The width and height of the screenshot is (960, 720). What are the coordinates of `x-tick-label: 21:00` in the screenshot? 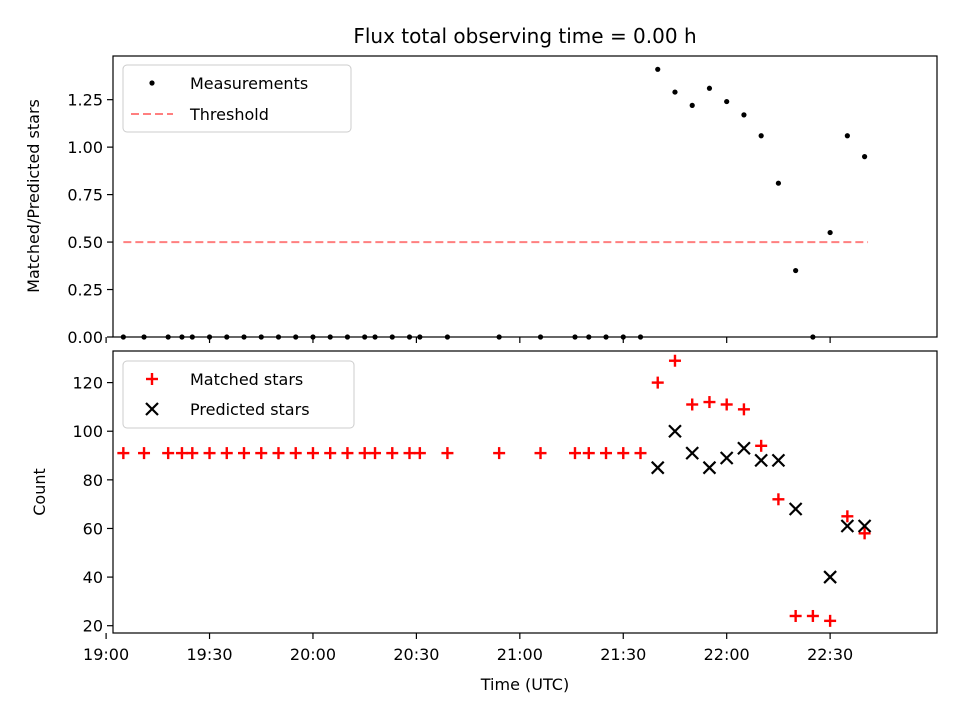 It's located at (520, 654).